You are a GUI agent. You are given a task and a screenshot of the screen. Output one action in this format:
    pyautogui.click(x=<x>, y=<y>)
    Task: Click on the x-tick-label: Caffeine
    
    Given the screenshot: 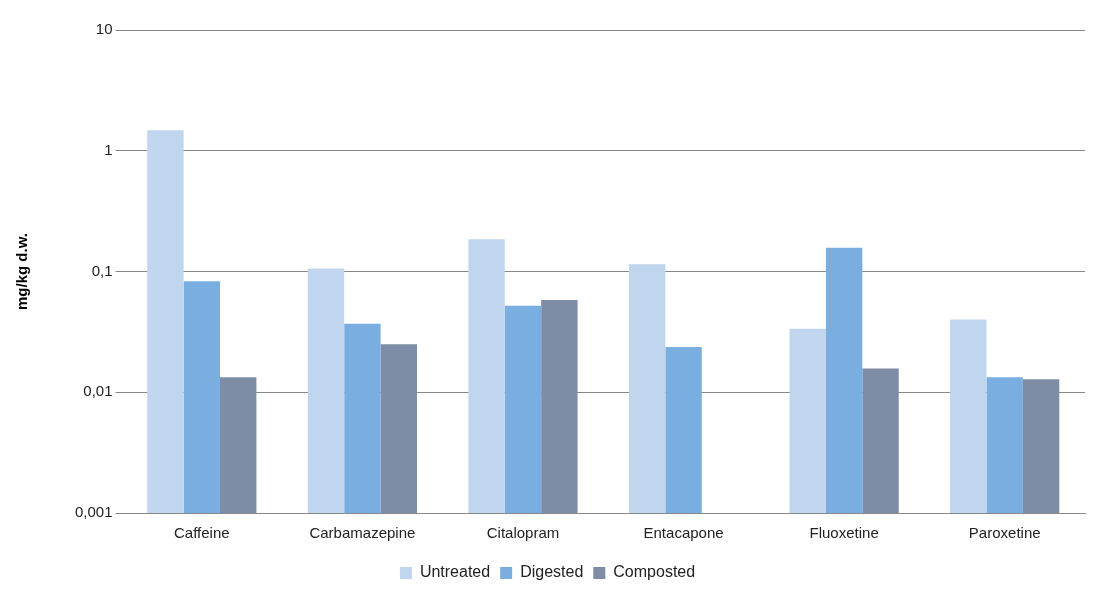 What is the action you would take?
    pyautogui.click(x=202, y=533)
    